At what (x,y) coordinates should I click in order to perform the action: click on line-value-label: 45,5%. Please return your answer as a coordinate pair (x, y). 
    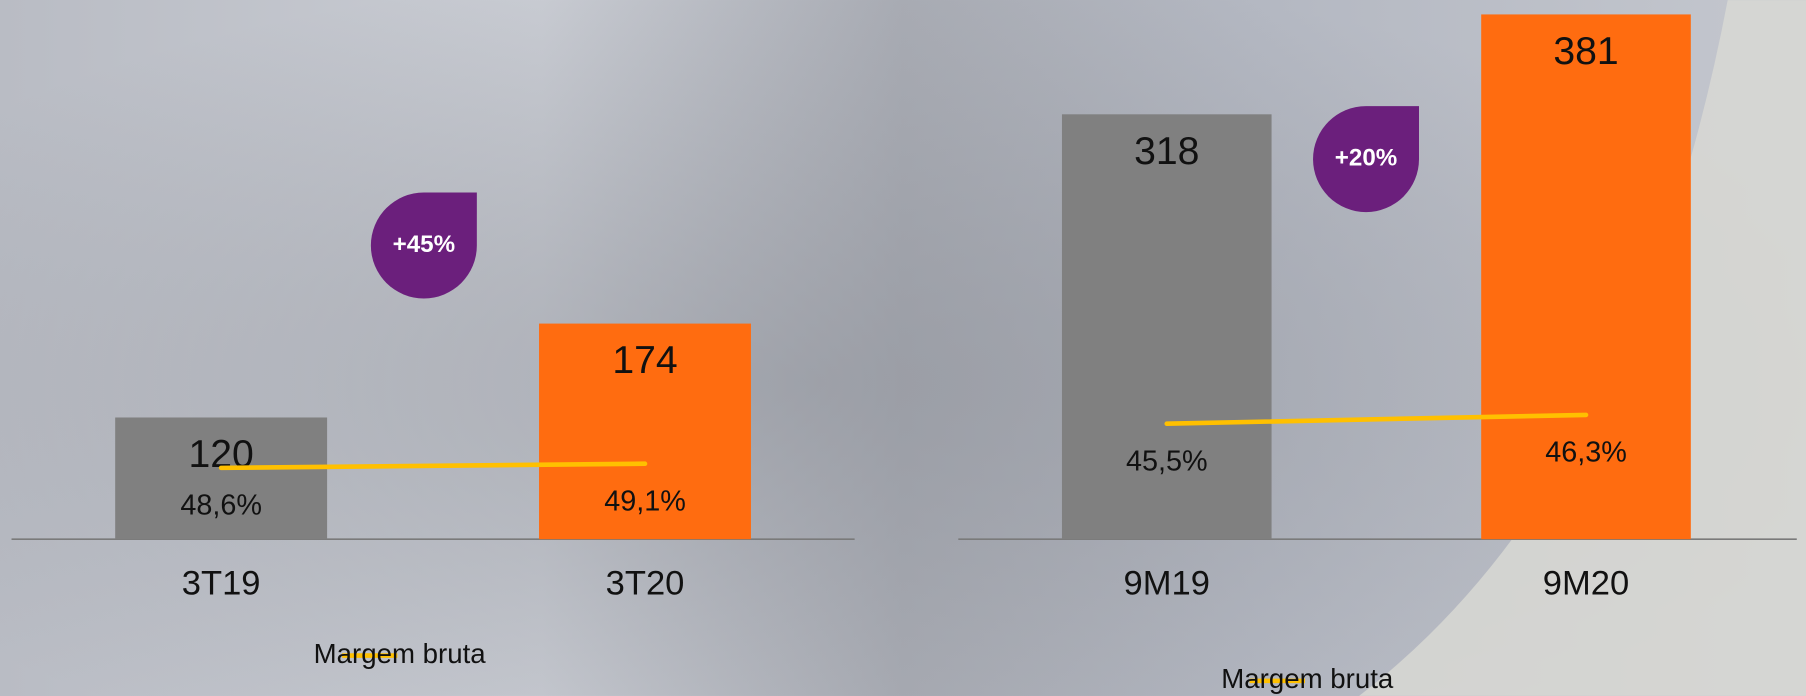
    Looking at the image, I should click on (1167, 461).